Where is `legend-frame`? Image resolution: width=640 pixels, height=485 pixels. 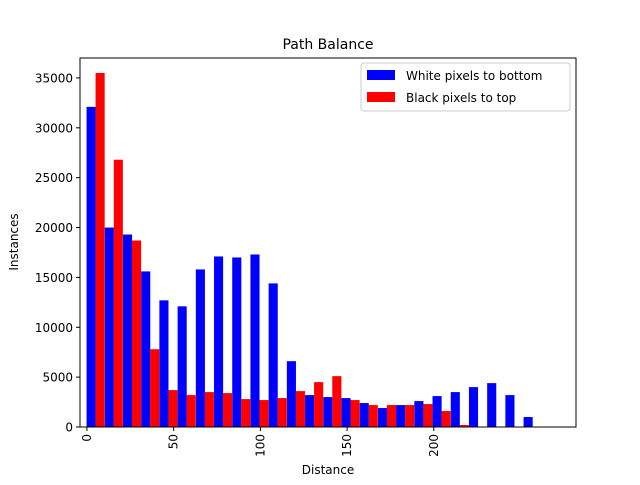 legend-frame is located at coordinates (465, 87).